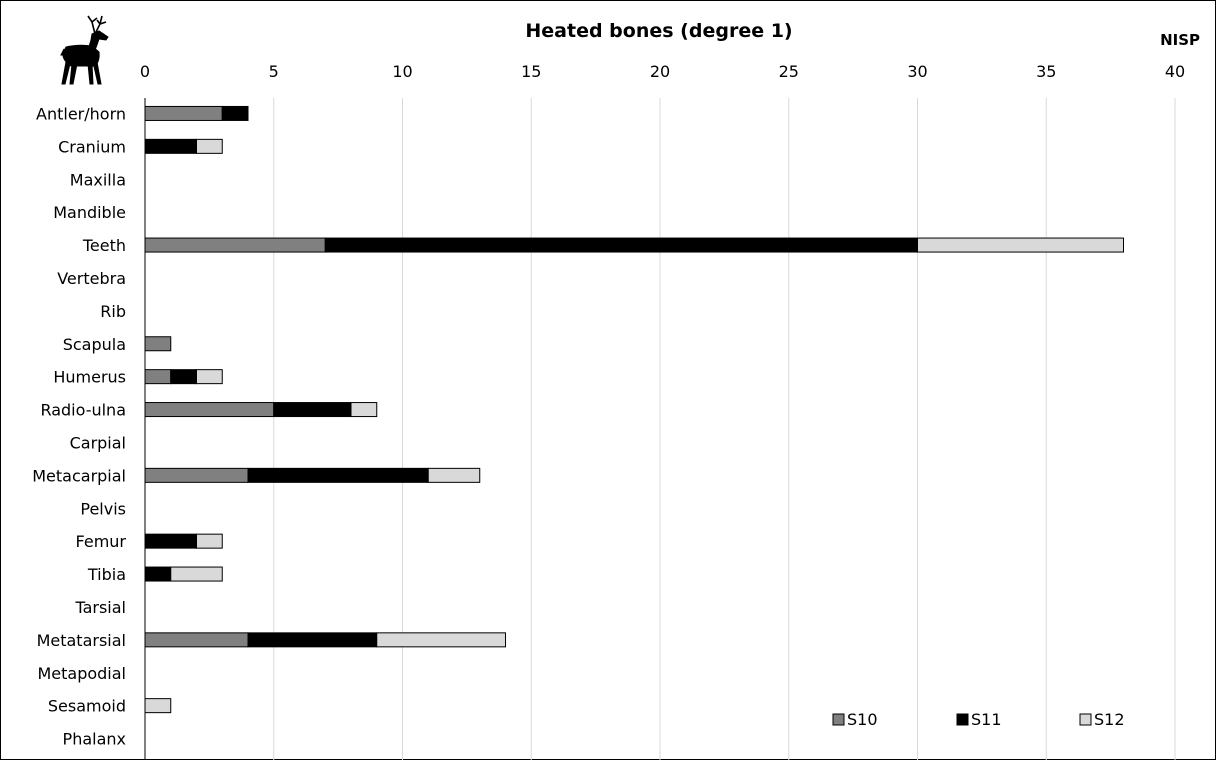 The width and height of the screenshot is (1216, 760). Describe the element at coordinates (1046, 71) in the screenshot. I see `x-tick-label: 35` at that location.